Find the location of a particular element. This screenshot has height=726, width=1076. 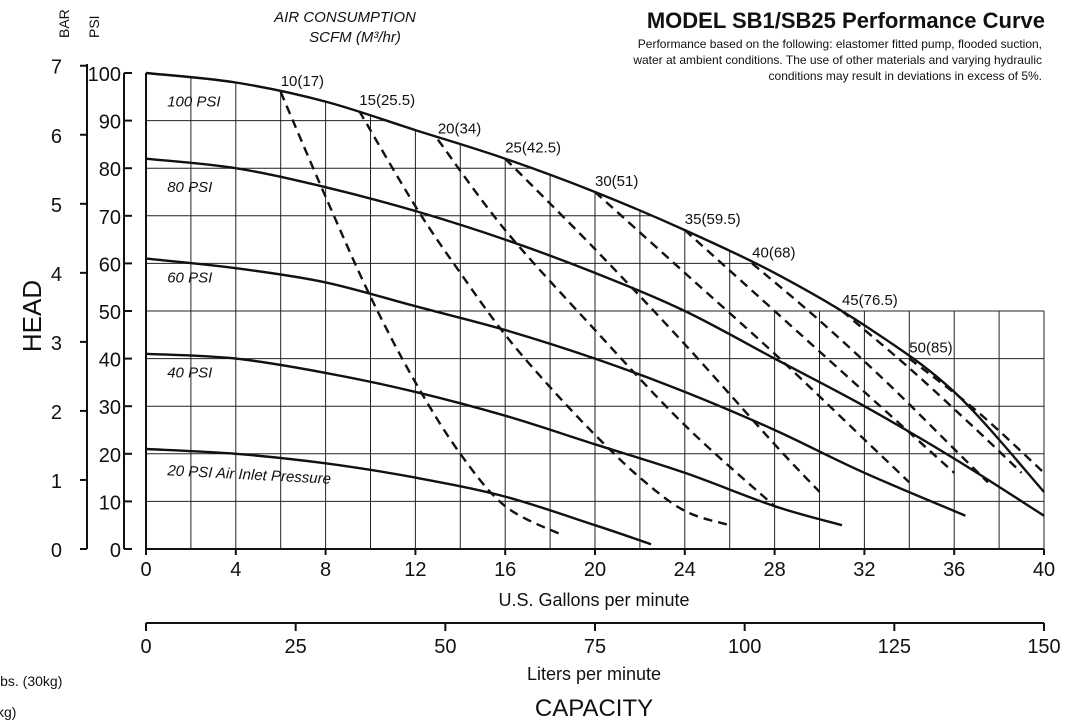

lpm-tick-label: 150 is located at coordinates (1043, 647).